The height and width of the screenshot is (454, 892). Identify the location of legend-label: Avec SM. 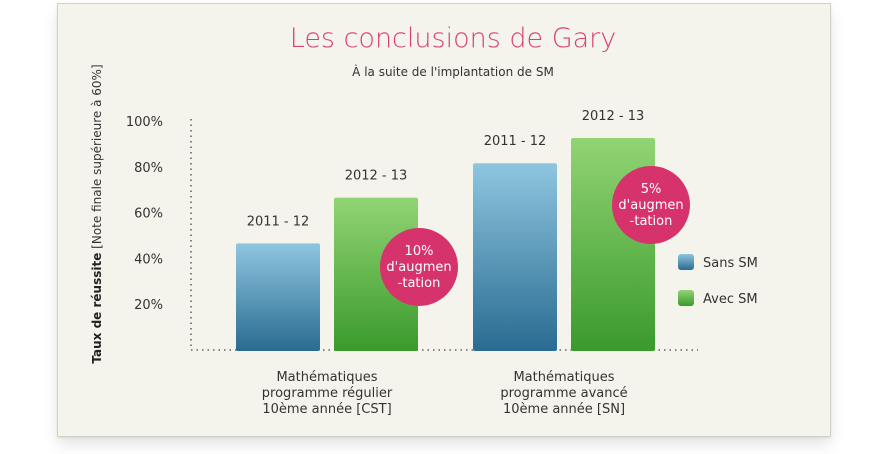
(730, 299).